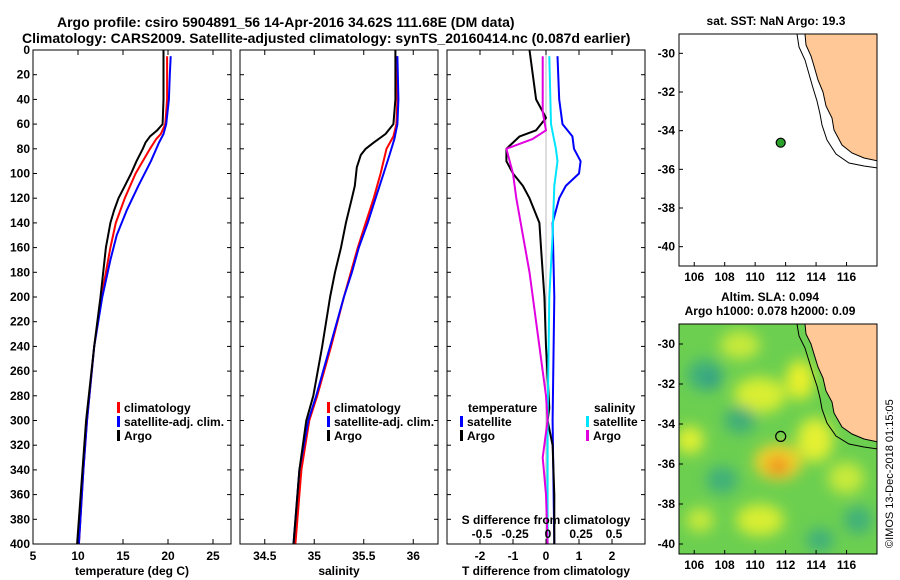  What do you see at coordinates (20, 174) in the screenshot?
I see `y-tick-label: 100` at bounding box center [20, 174].